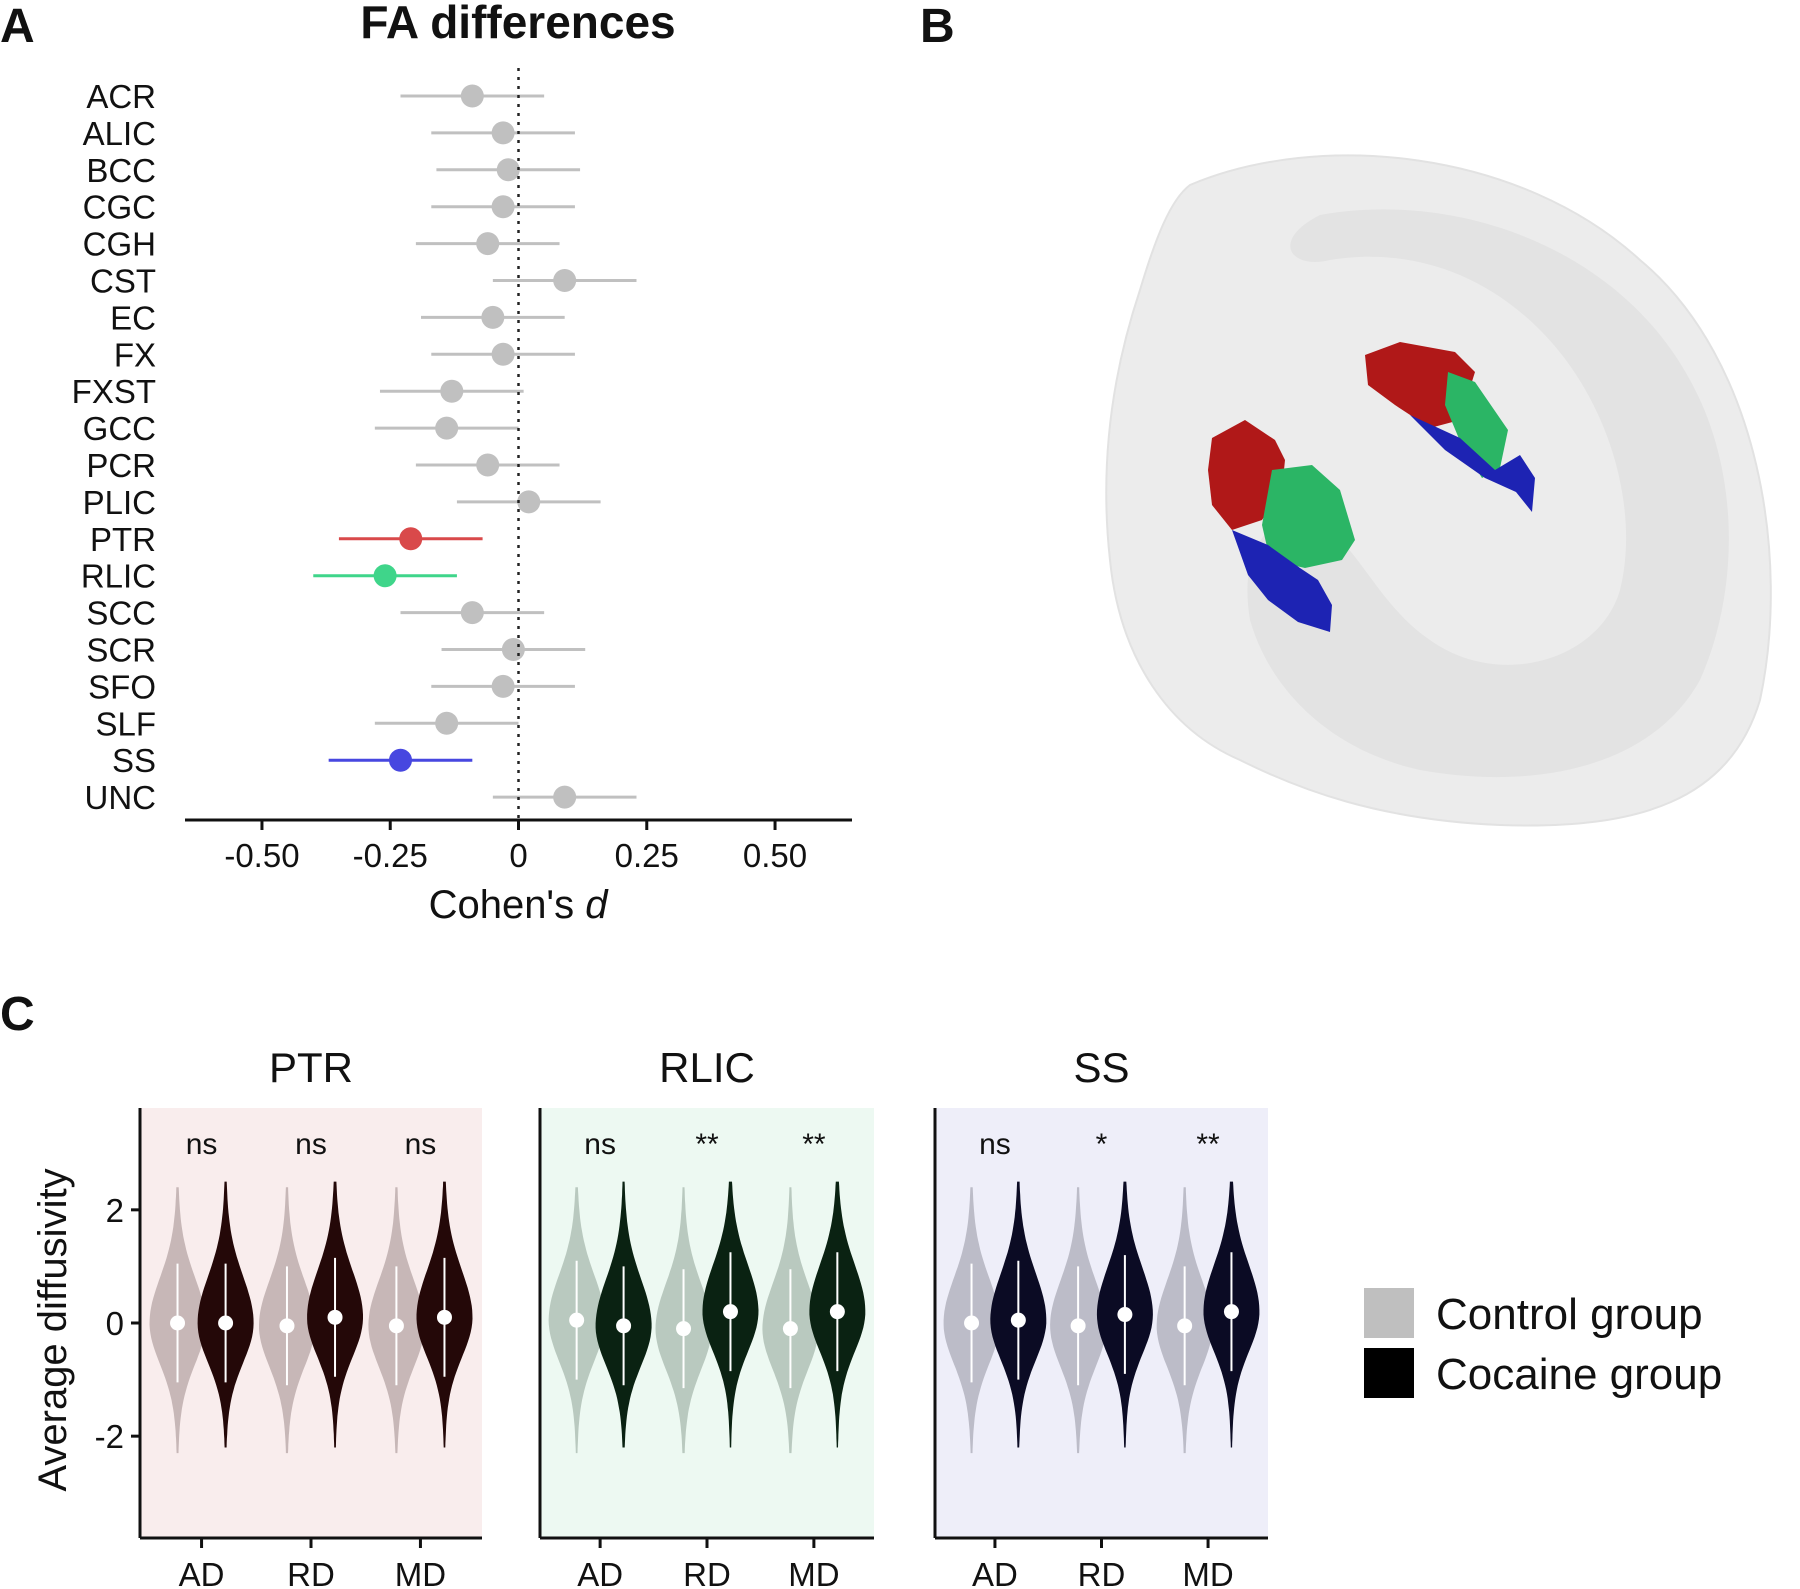  Describe the element at coordinates (1308, 516) in the screenshot. I see `brain-region-rlic-left` at that location.